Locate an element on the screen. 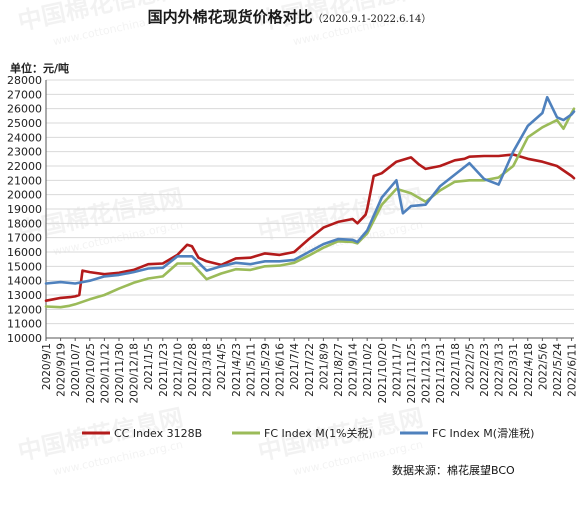 The width and height of the screenshot is (579, 522). y-tick-label: 15000 is located at coordinates (24, 266).